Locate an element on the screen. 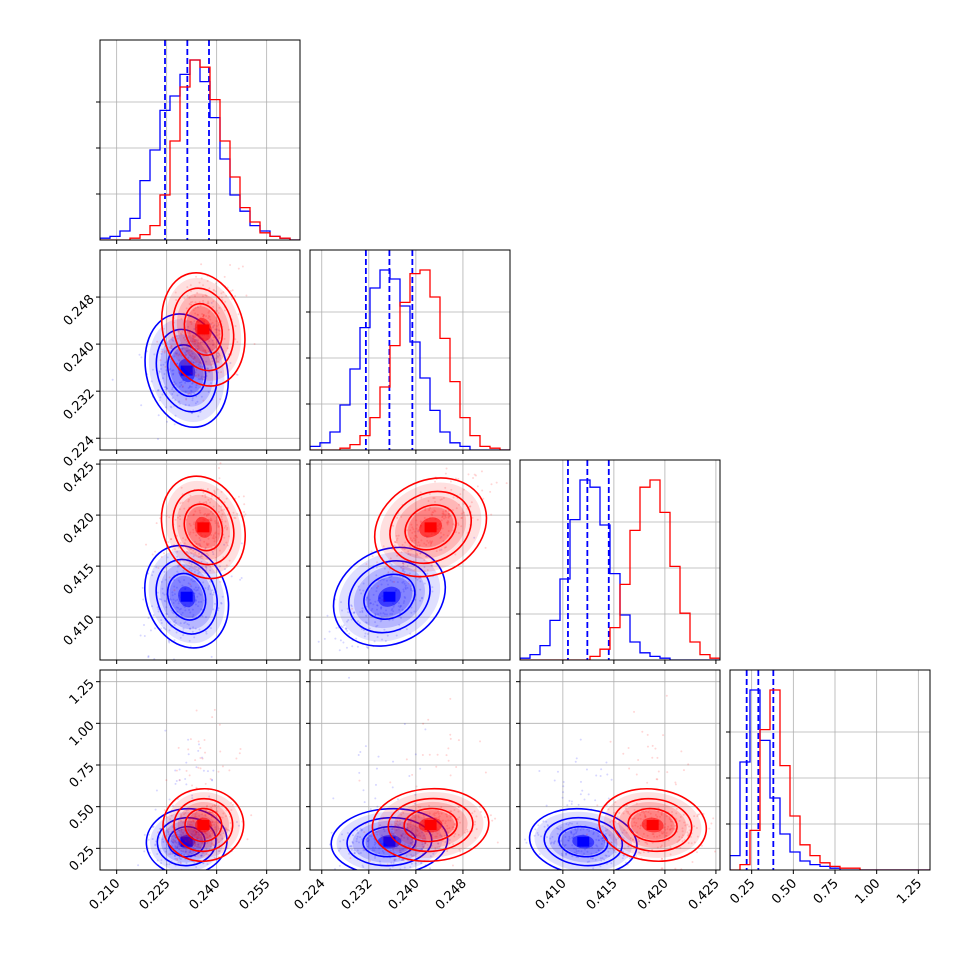 Image resolution: width=970 pixels, height=970 pixels. axes-frame is located at coordinates (620, 560).